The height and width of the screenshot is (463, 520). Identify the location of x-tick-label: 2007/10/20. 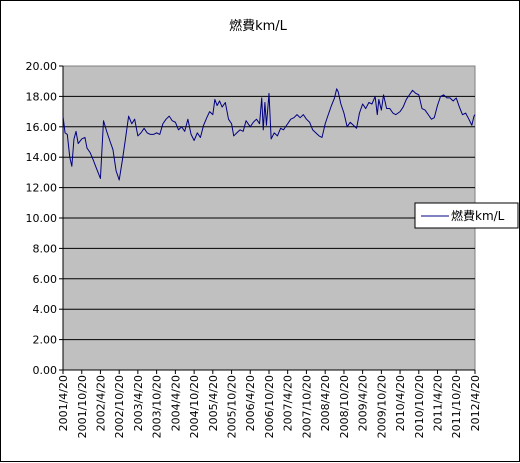
(306, 406).